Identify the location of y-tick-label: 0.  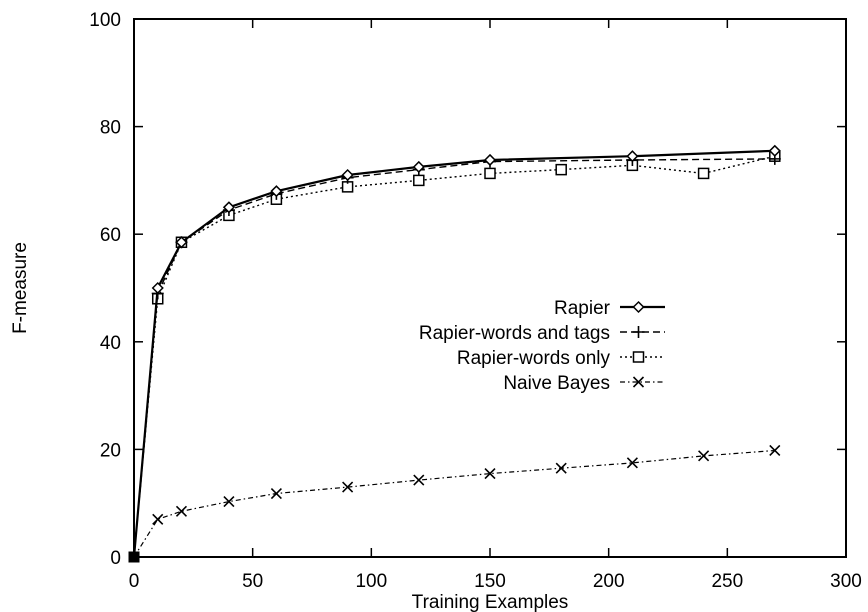
(115, 558).